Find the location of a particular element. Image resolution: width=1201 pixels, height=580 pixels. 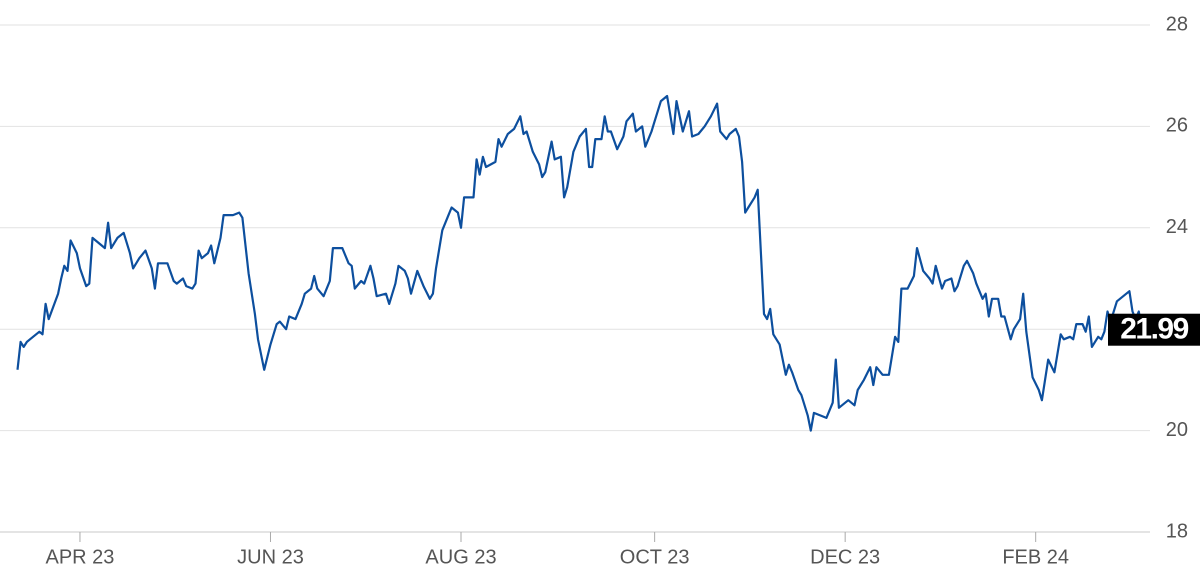

x-tick-label: FEB 24 is located at coordinates (1035, 557).